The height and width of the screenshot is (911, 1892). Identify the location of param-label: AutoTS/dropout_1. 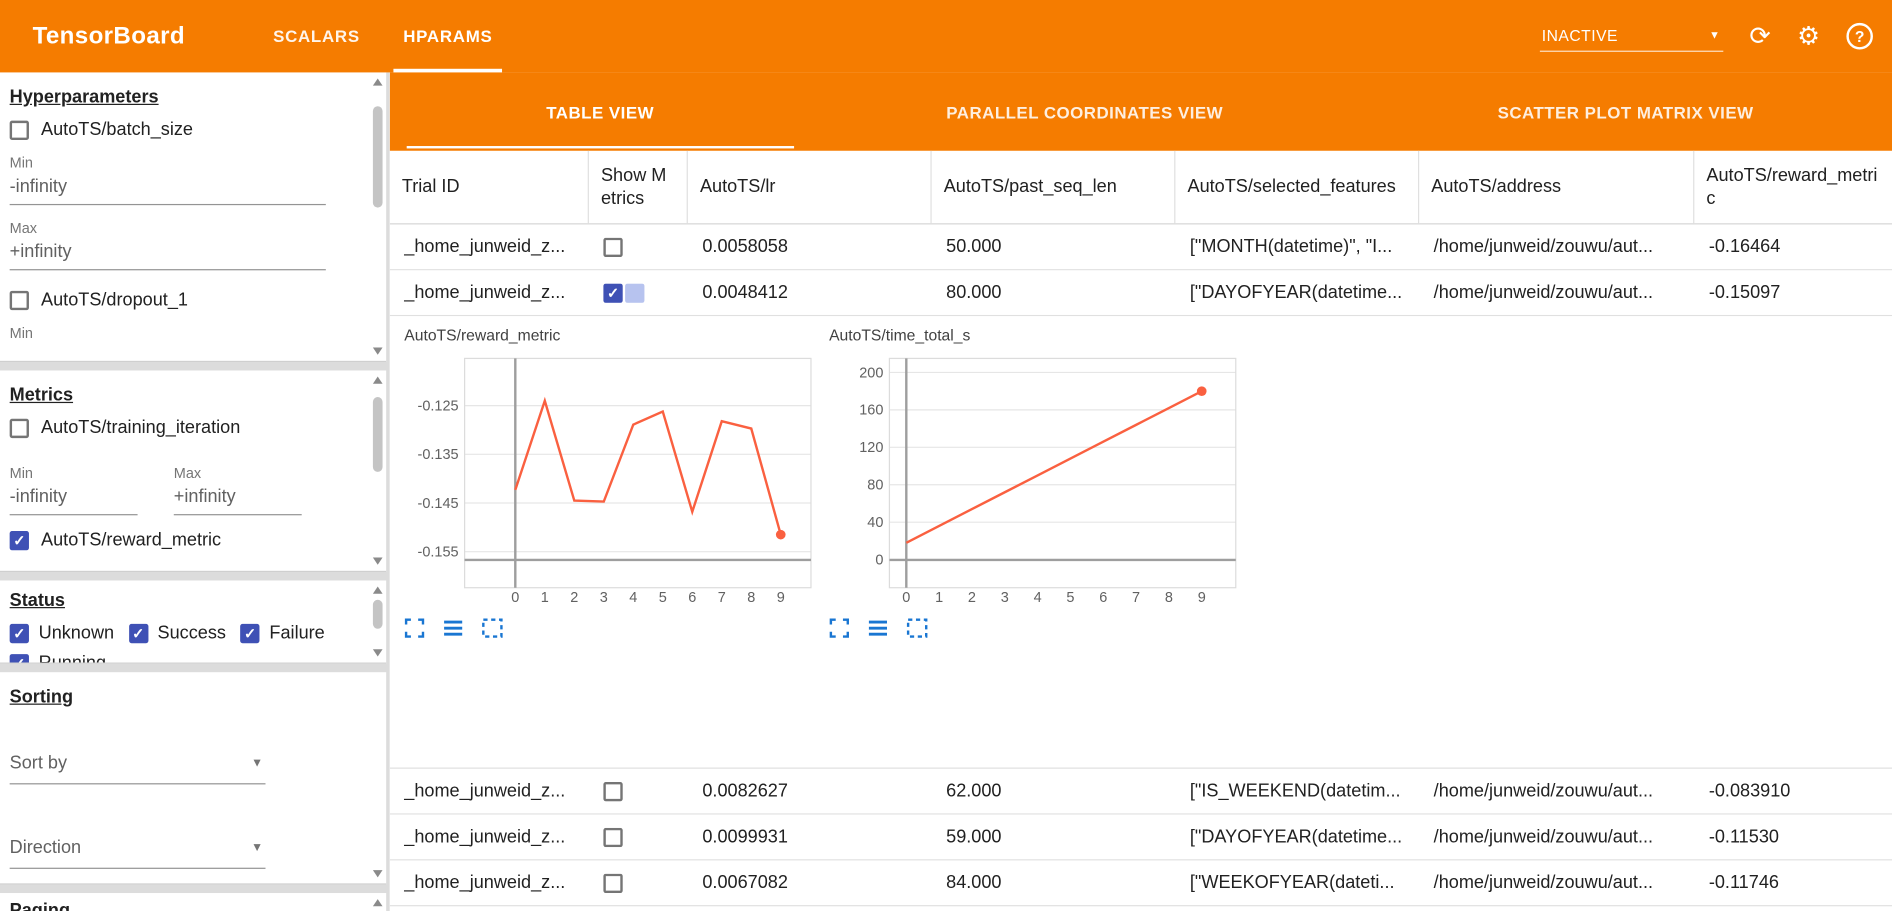
(114, 300).